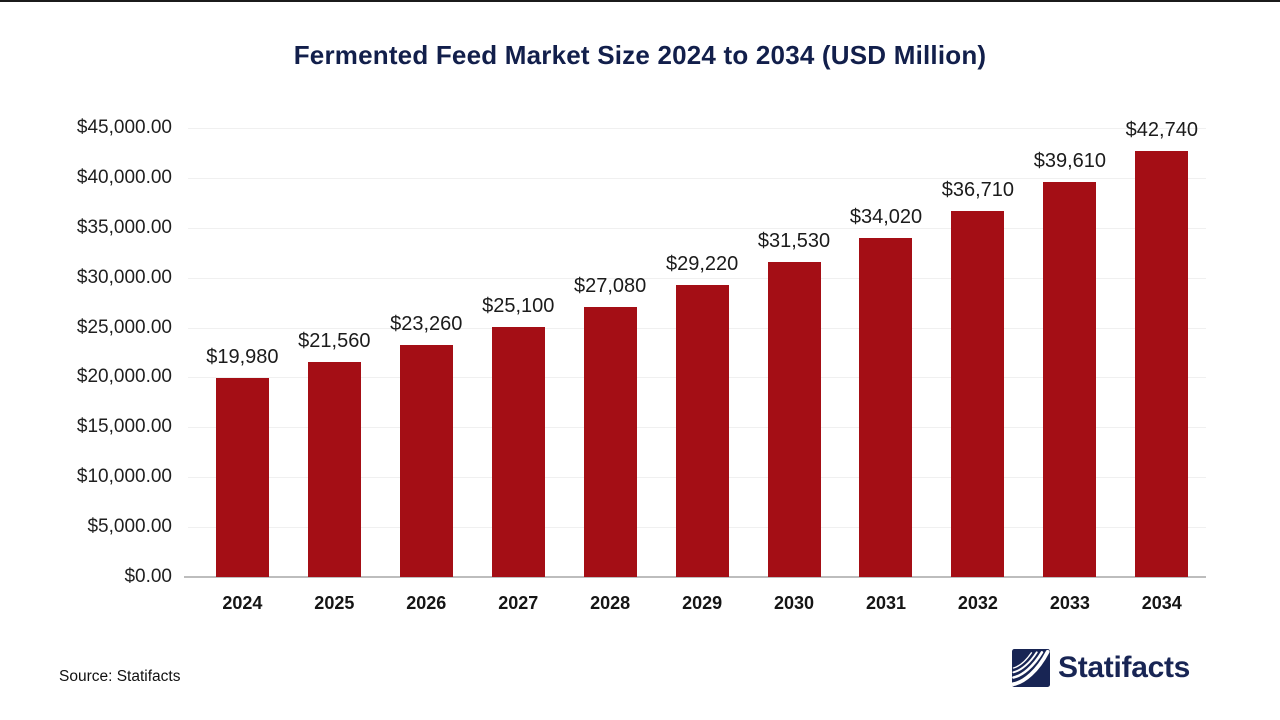 This screenshot has width=1280, height=720. What do you see at coordinates (124, 477) in the screenshot?
I see `y-axis-tick-label: $10,000.00` at bounding box center [124, 477].